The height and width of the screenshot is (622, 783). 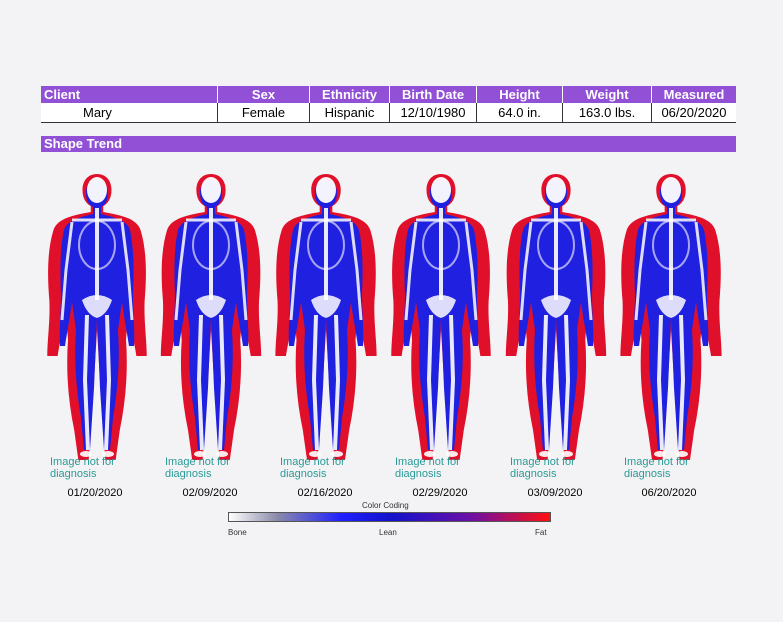 I want to click on value-ethnicity: Hispanic, so click(x=349, y=112).